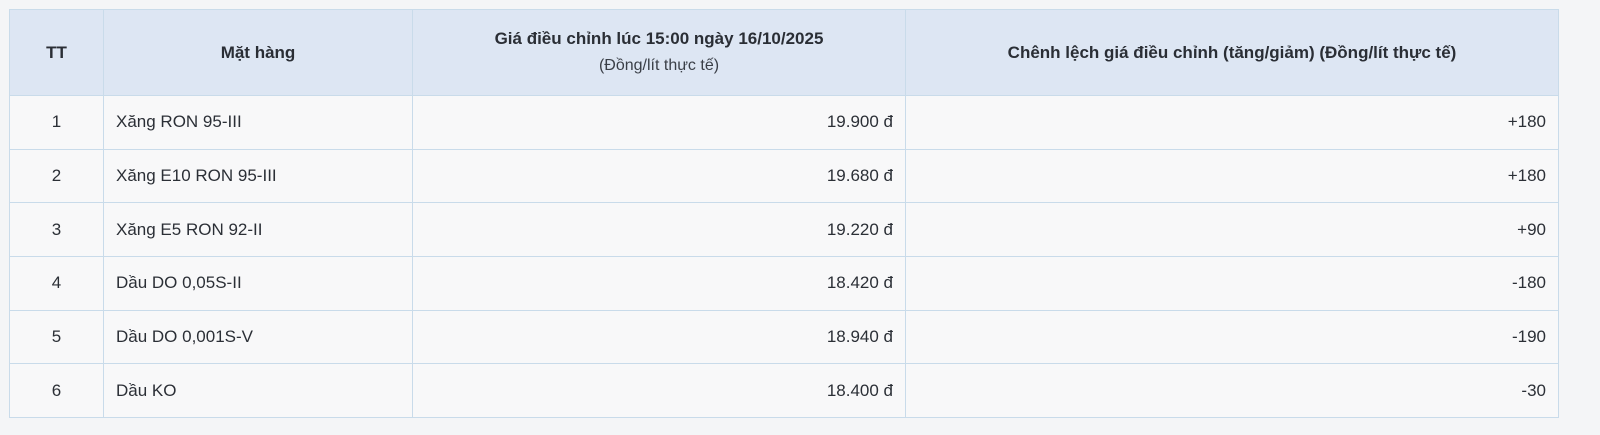 Image resolution: width=1600 pixels, height=435 pixels. What do you see at coordinates (1232, 391) in the screenshot?
I see `cell-diff: -30` at bounding box center [1232, 391].